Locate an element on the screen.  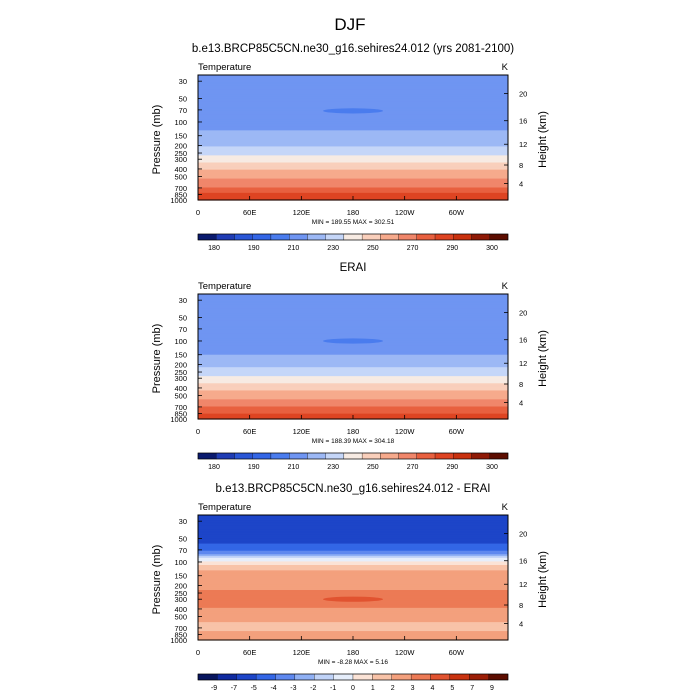
y-tick-label: 100 is located at coordinates (180, 122).